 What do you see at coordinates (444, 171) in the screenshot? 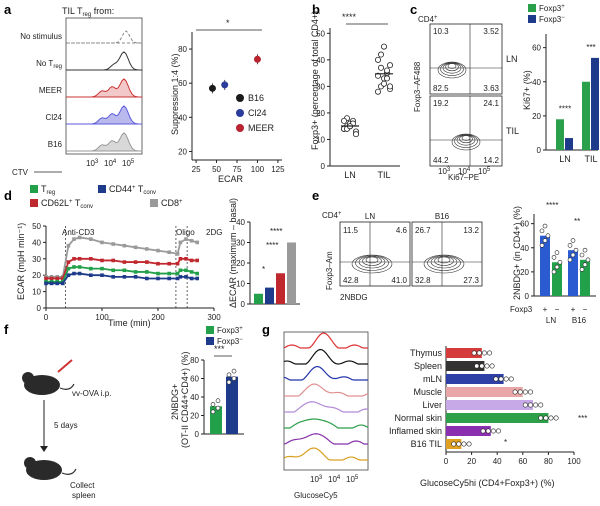
I see `c-xtick: 103` at bounding box center [444, 171].